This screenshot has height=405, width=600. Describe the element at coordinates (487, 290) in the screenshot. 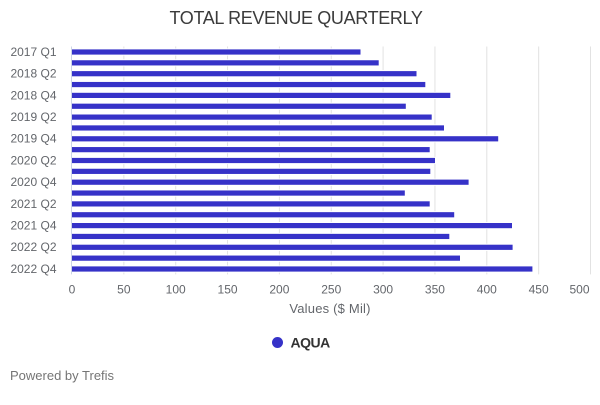

I see `svg-text: 400` at that location.